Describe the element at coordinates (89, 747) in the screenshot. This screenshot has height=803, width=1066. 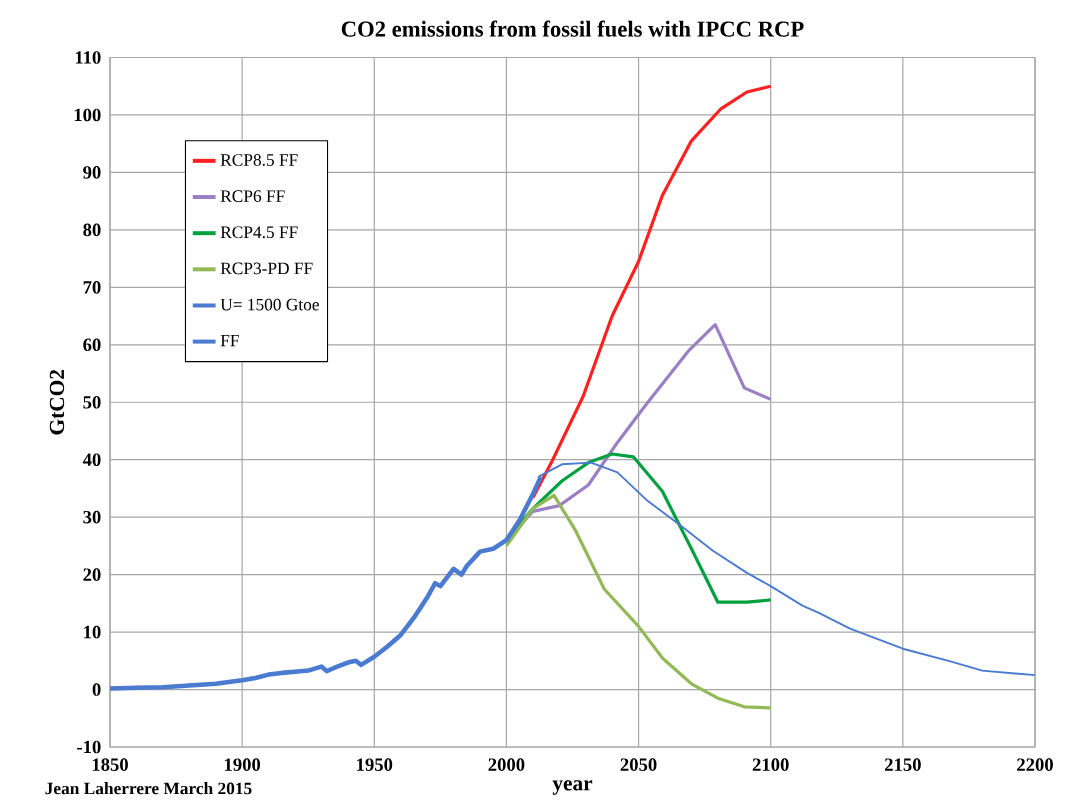
I see `y-tick-label: -10` at that location.